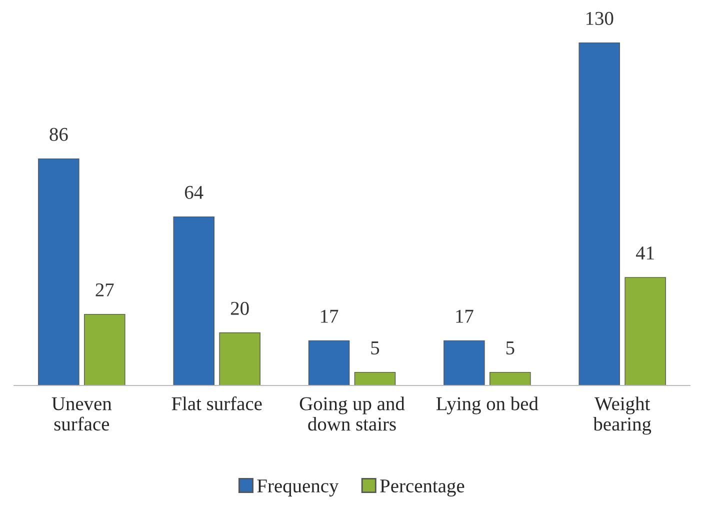 The height and width of the screenshot is (514, 704). What do you see at coordinates (298, 488) in the screenshot?
I see `legend-label: Frequency` at bounding box center [298, 488].